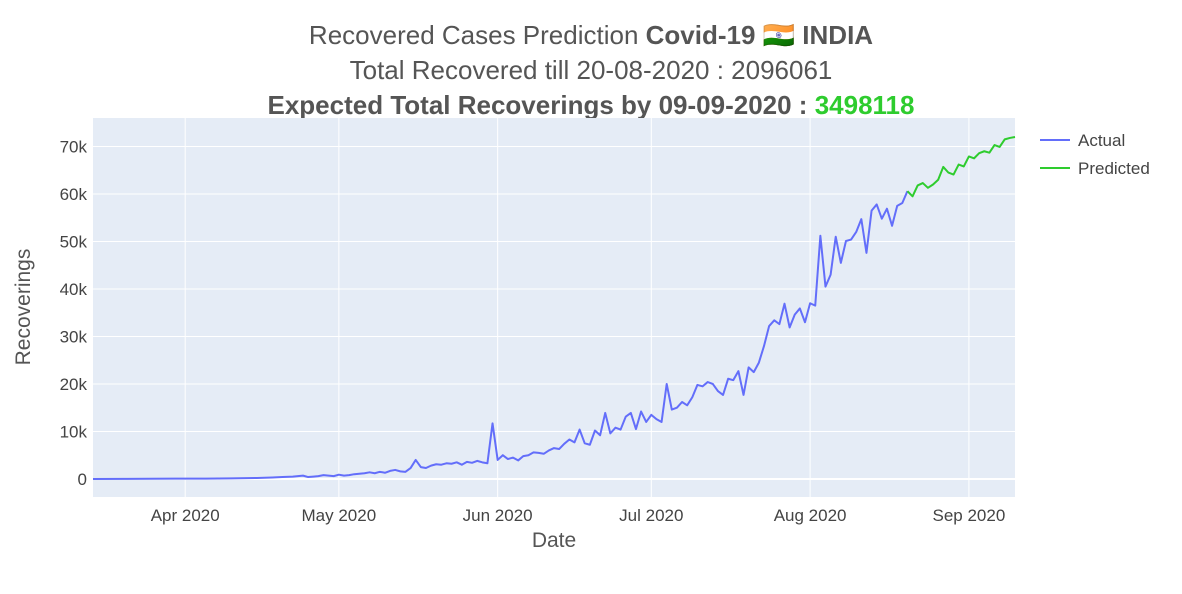  What do you see at coordinates (82, 479) in the screenshot?
I see `y-tick-label: 0` at bounding box center [82, 479].